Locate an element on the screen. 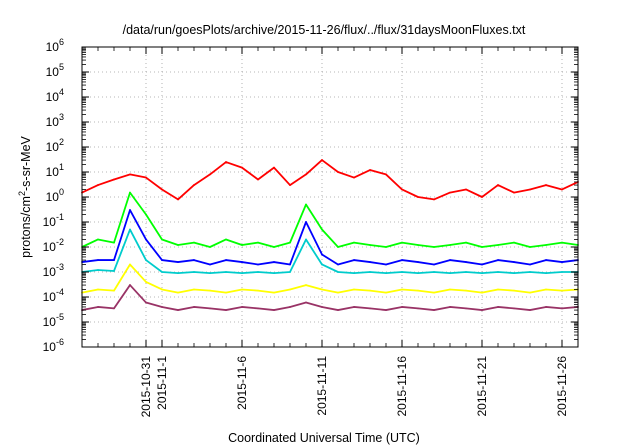 This screenshot has height=448, width=640. y-tick-label-exp: 3 is located at coordinates (61, 117).